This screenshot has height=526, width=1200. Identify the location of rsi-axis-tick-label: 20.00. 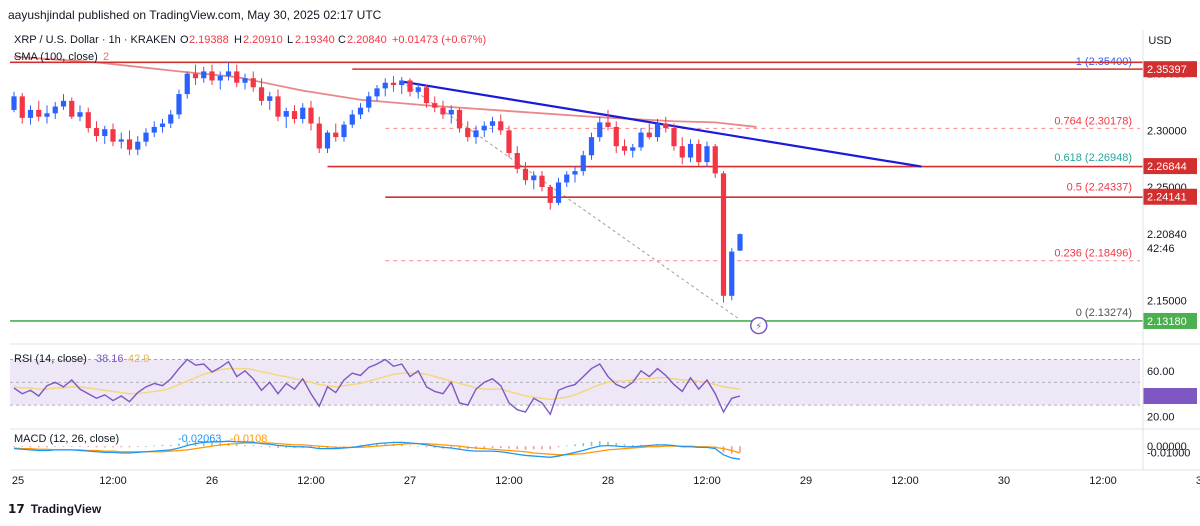
(1161, 418).